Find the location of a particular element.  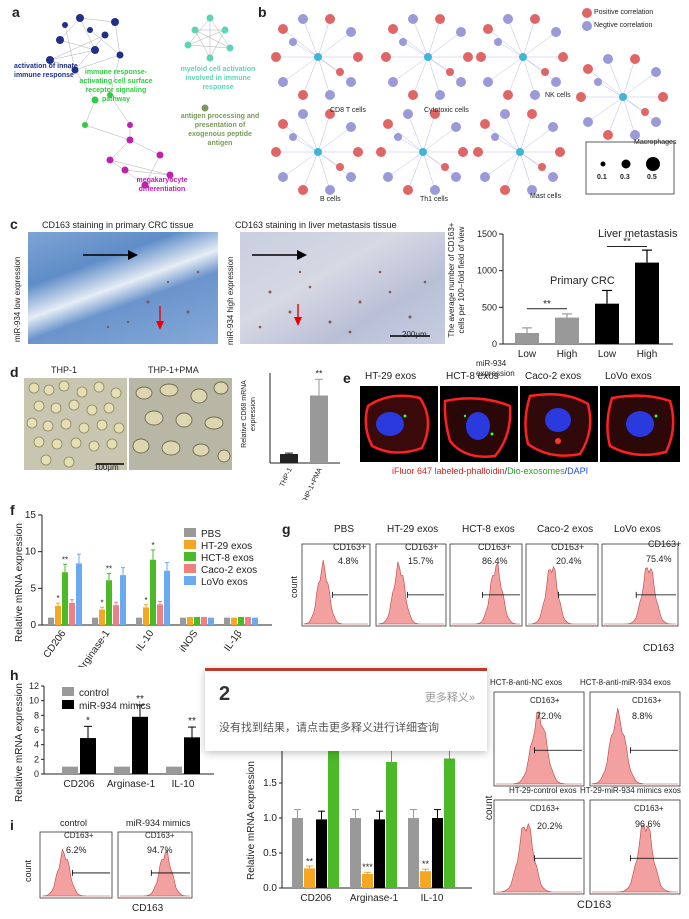

c-scale-bar-label: 200μm is located at coordinates (414, 334).